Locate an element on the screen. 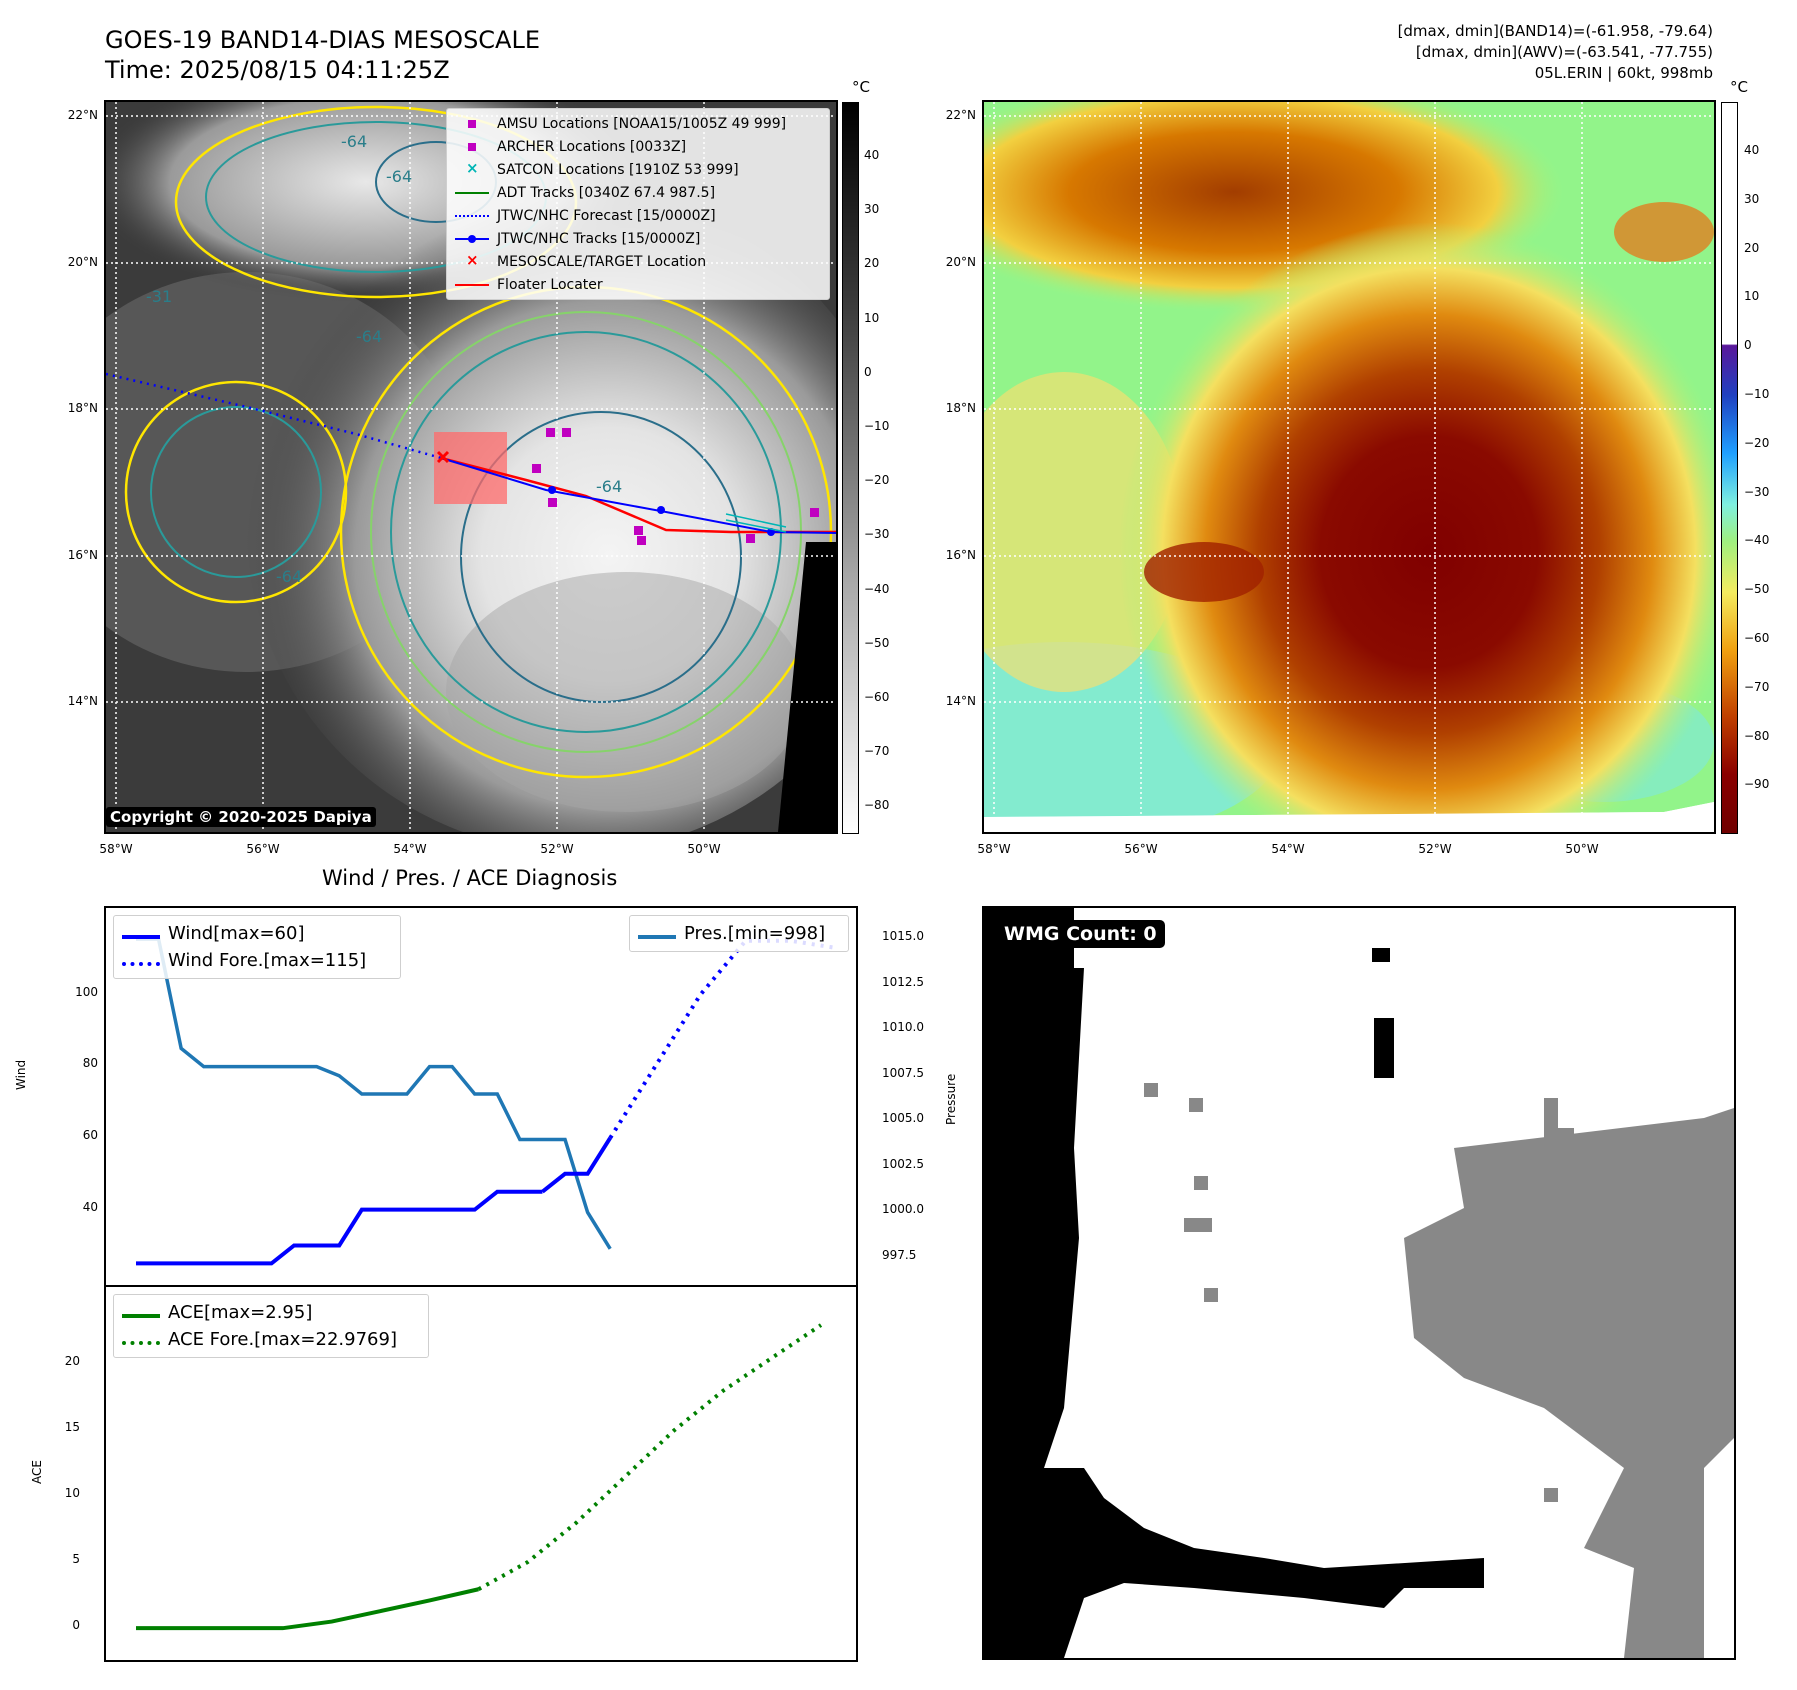 The image size is (1797, 1690). legend-ace: ACE[max=2.95] is located at coordinates (271, 1312).